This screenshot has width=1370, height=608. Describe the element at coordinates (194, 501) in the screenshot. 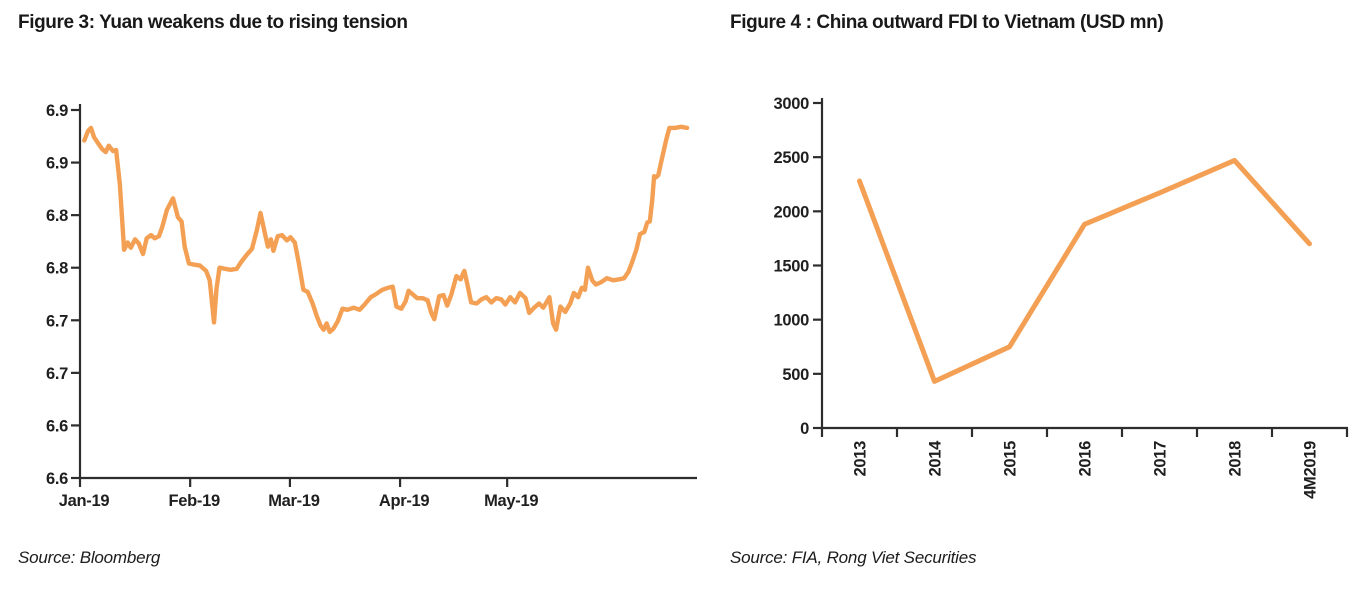

I see `svg-text: Feb-19` at that location.